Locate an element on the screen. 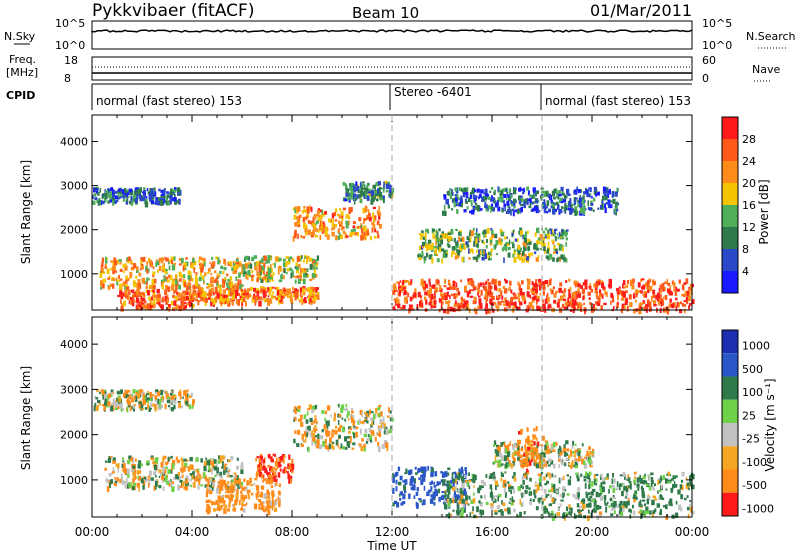  nave-right-tick-top: 60 is located at coordinates (709, 60).